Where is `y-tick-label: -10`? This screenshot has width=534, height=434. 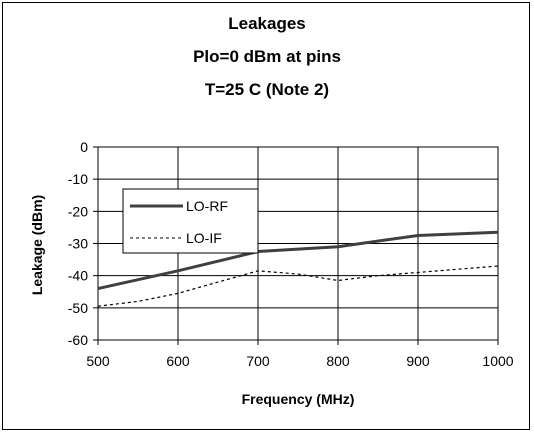
y-tick-label: -10 is located at coordinates (78, 179).